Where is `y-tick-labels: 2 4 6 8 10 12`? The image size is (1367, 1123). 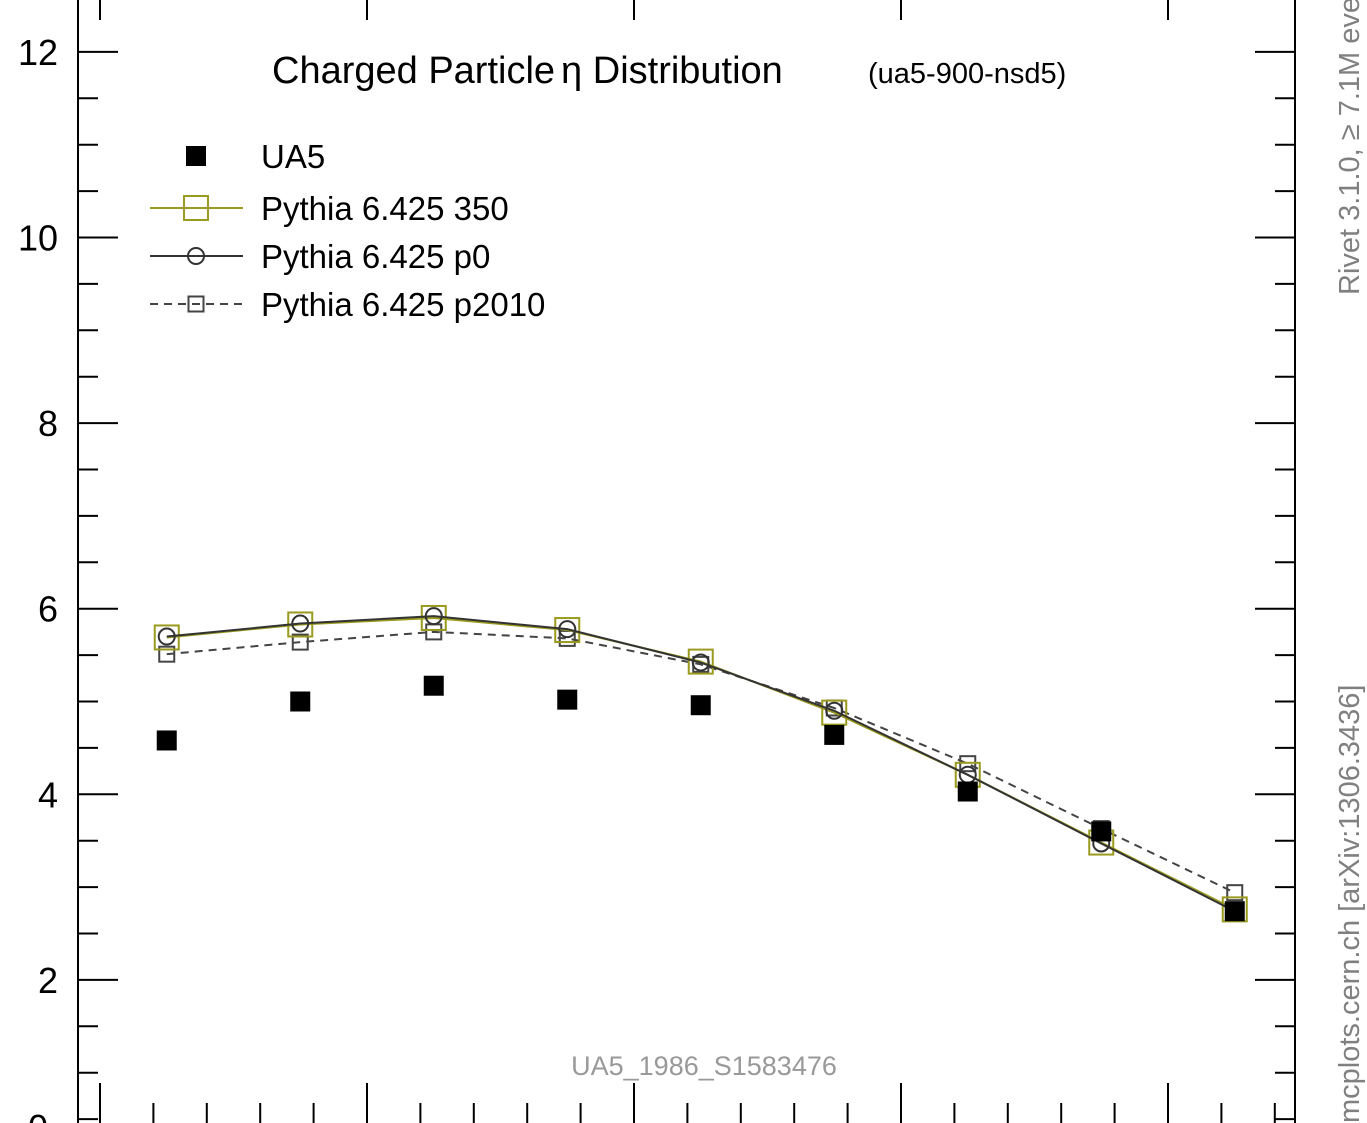 y-tick-labels: 2 4 6 8 10 12 is located at coordinates (38, 516).